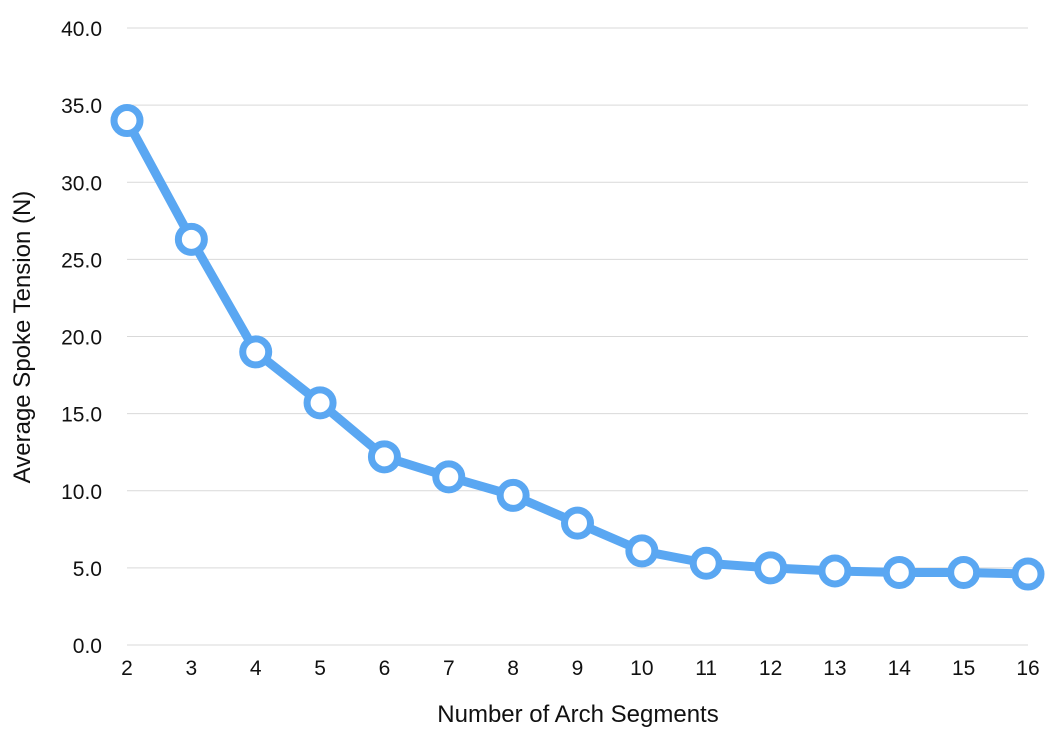 This screenshot has width=1060, height=740. What do you see at coordinates (770, 668) in the screenshot?
I see `x-tick-label: 12` at bounding box center [770, 668].